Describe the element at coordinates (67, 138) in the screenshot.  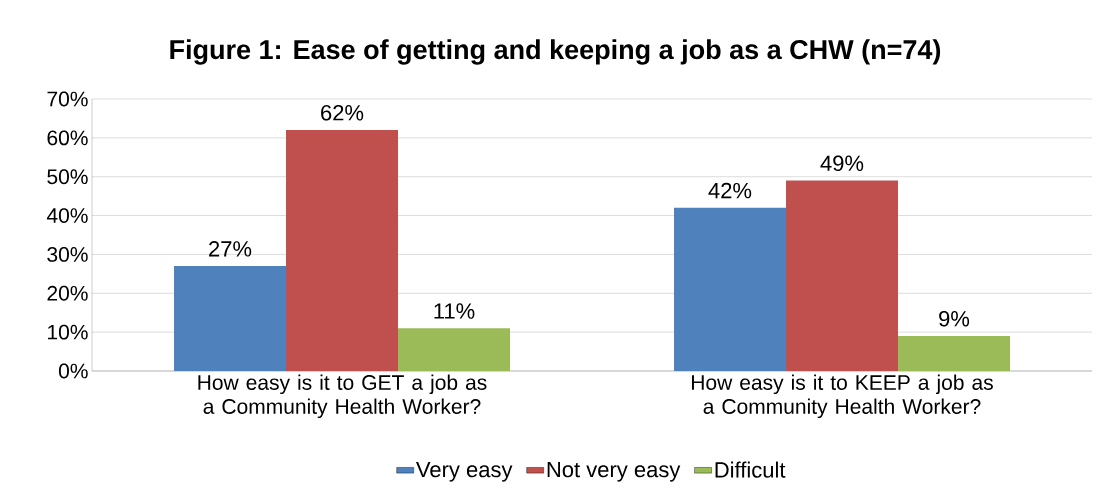
I see `y-tick-label: 60%` at that location.